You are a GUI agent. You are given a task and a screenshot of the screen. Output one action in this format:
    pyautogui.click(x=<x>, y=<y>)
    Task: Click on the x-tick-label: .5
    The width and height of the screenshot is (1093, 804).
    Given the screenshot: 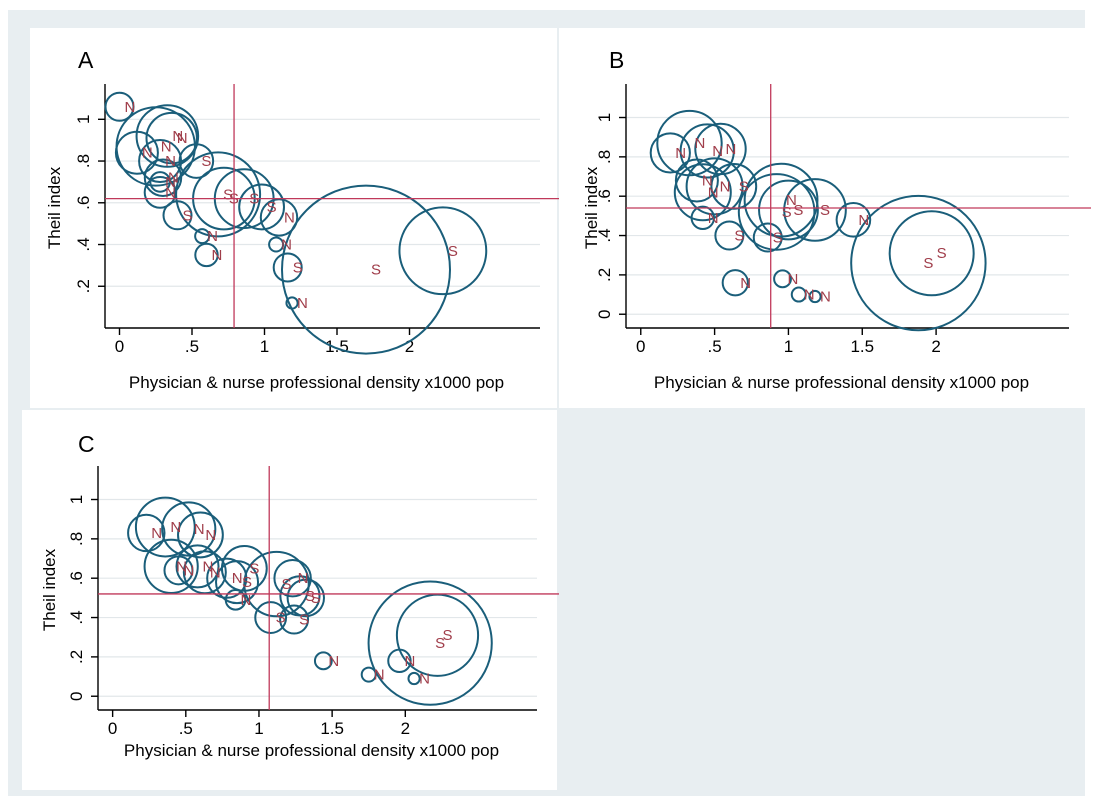 What is the action you would take?
    pyautogui.click(x=186, y=728)
    